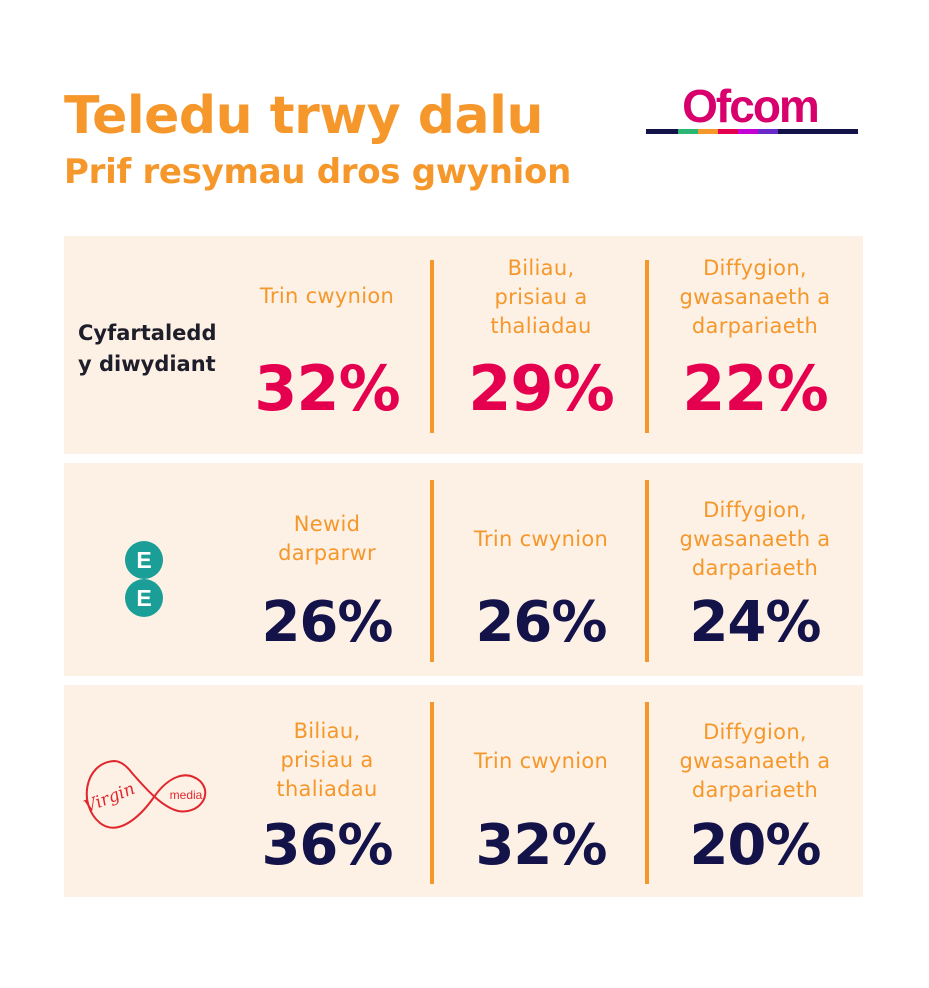  Describe the element at coordinates (327, 845) in the screenshot. I see `reason-value: 36%` at that location.